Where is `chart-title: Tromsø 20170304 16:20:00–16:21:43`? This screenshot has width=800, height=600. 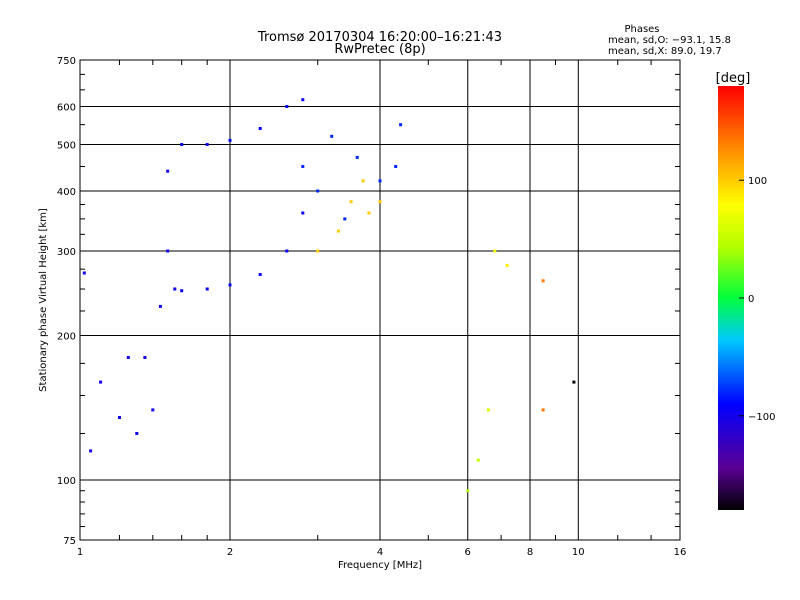 chart-title: Tromsø 20170304 16:20:00–16:21:43 is located at coordinates (379, 37).